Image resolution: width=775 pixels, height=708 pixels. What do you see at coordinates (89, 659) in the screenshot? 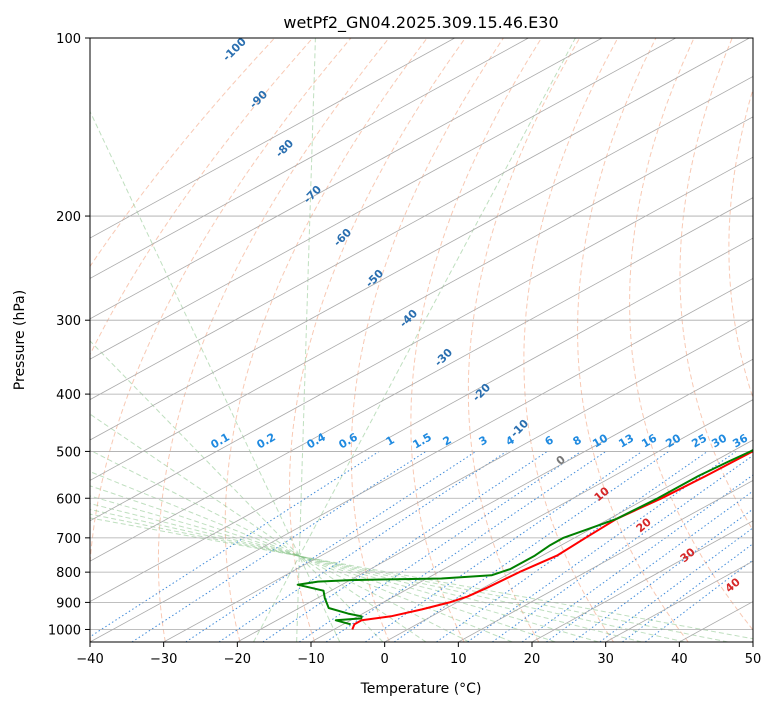
I see `x-tick-label: −40` at bounding box center [89, 659].